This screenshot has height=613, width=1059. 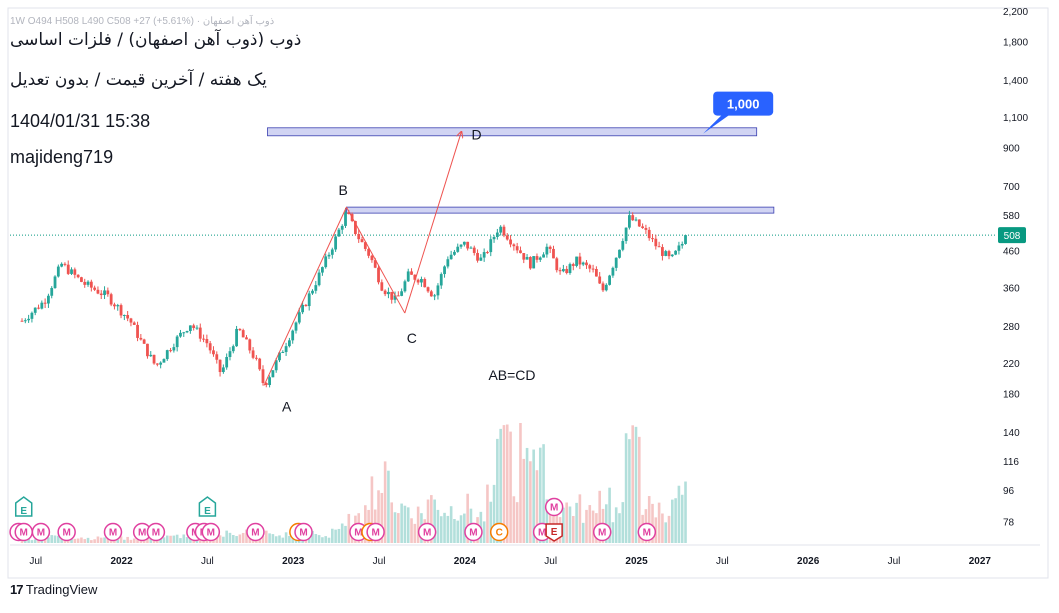 What do you see at coordinates (743, 103) in the screenshot?
I see `callout-box` at bounding box center [743, 103].